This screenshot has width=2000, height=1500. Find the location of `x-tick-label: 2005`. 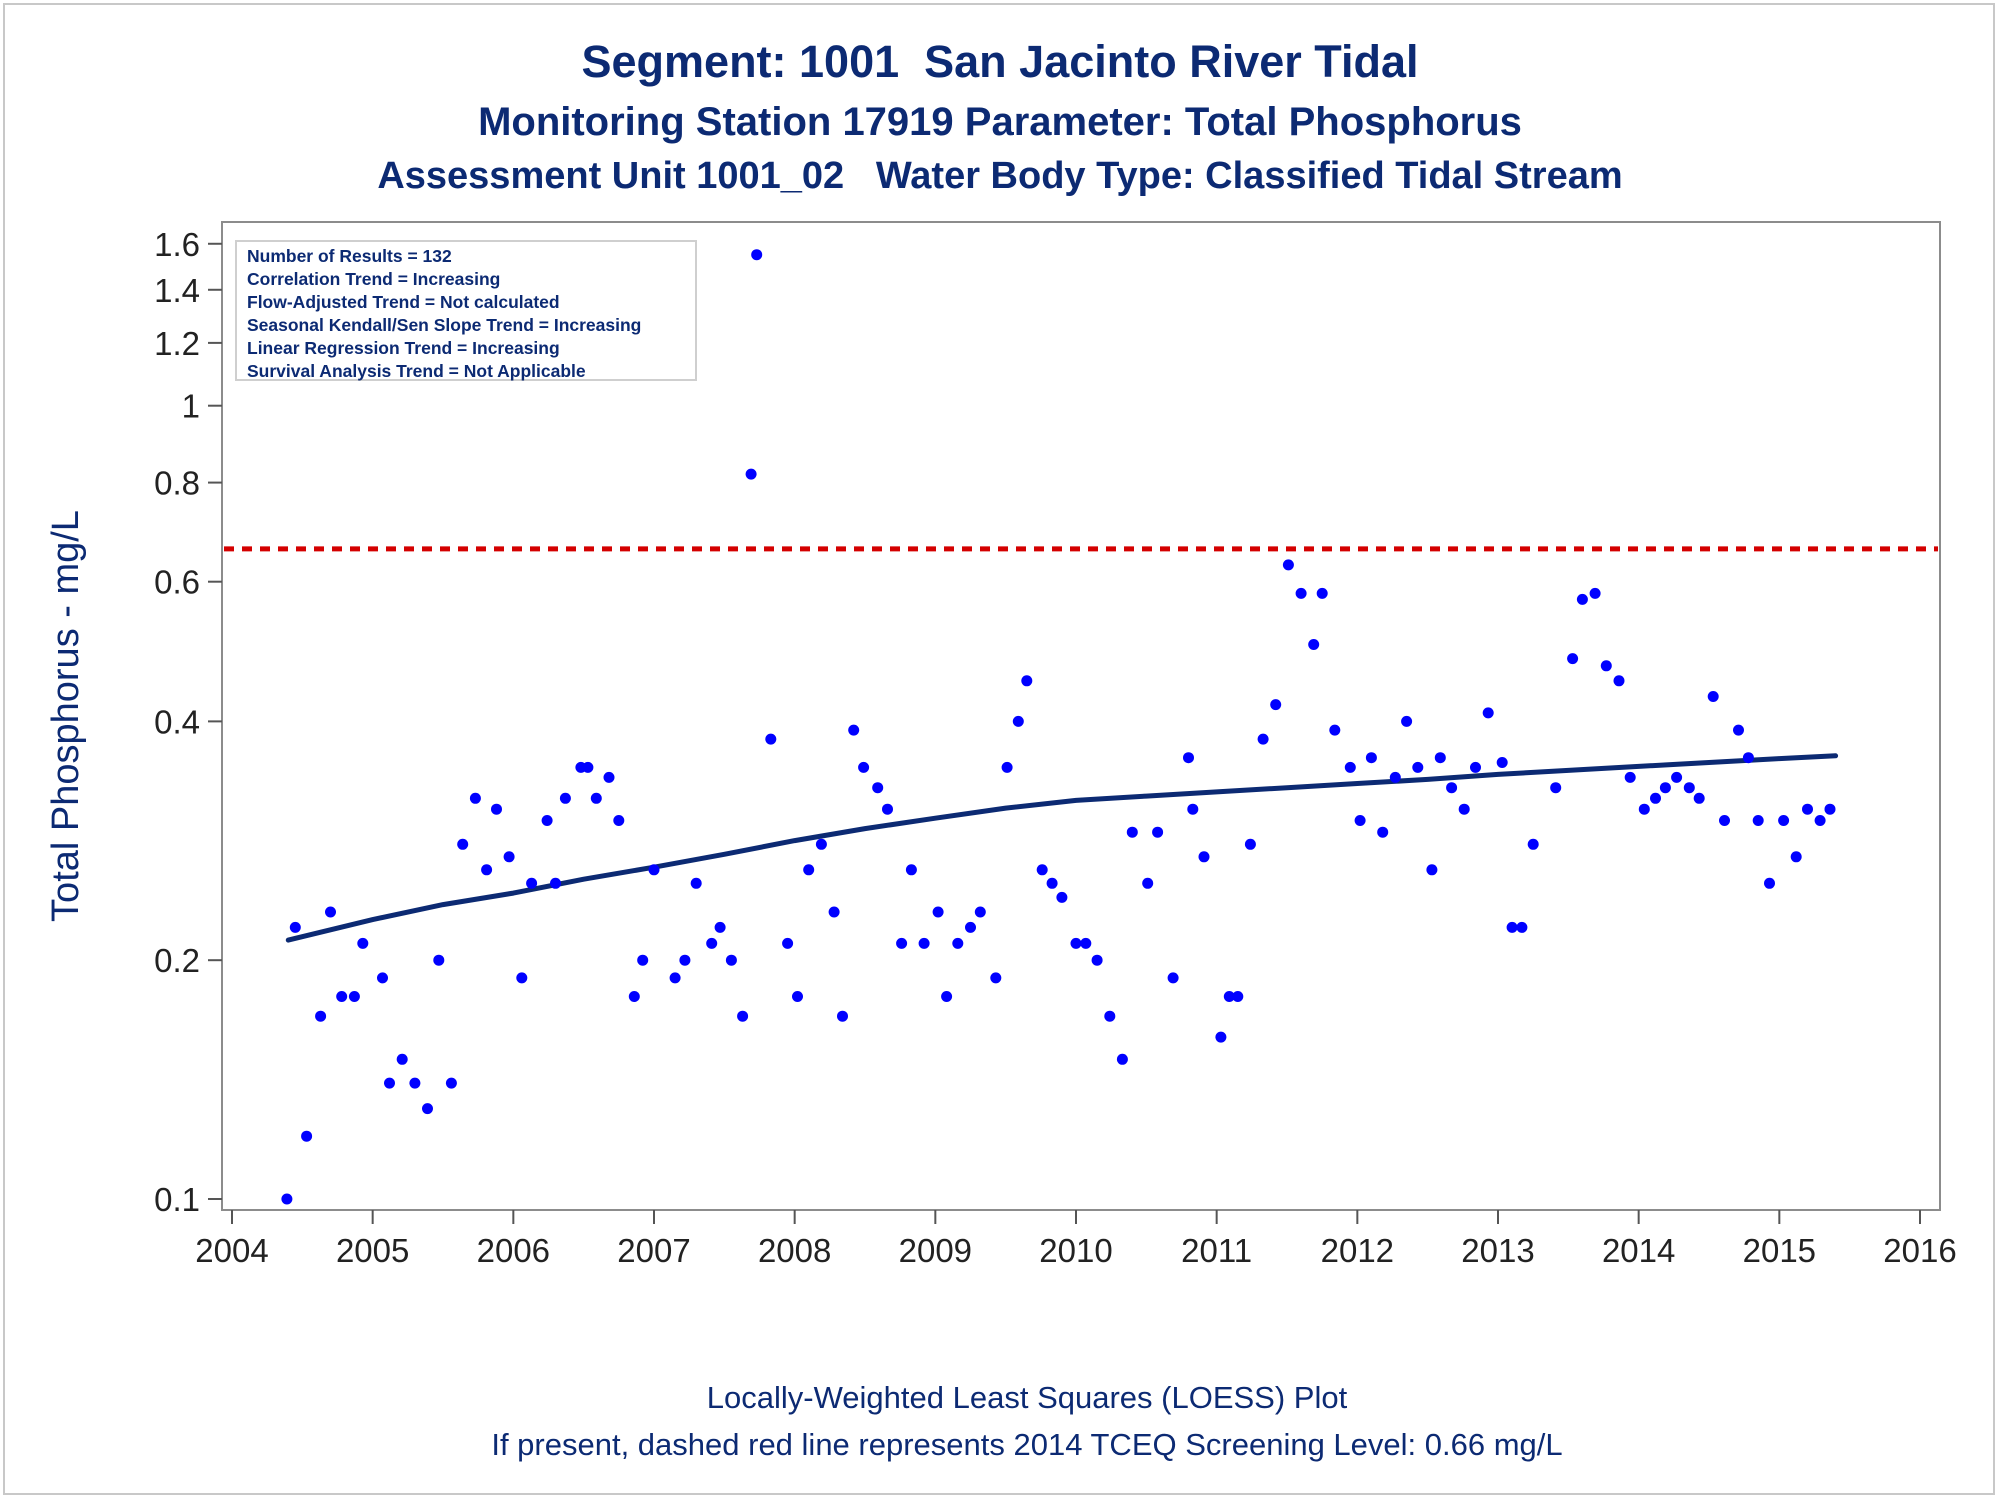

x-tick-label: 2005 is located at coordinates (372, 1250).